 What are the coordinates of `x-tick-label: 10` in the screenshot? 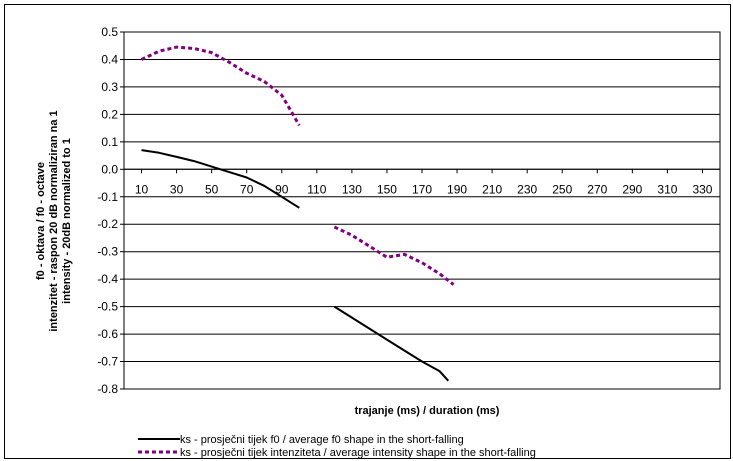 It's located at (142, 189).